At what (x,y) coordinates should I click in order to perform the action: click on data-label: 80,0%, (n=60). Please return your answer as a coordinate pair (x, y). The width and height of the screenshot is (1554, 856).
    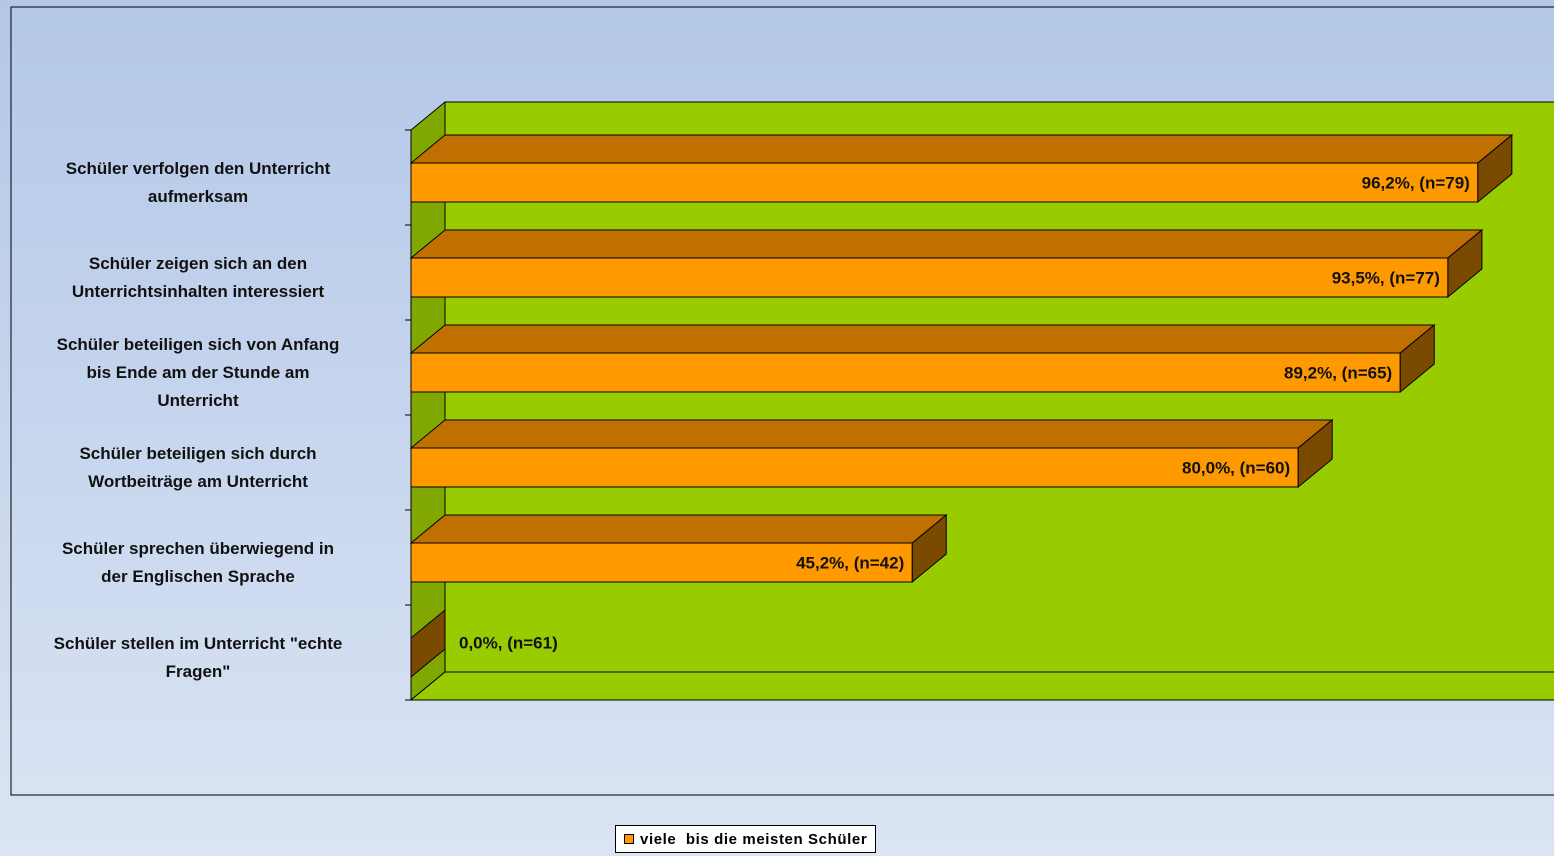
    Looking at the image, I should click on (1236, 468).